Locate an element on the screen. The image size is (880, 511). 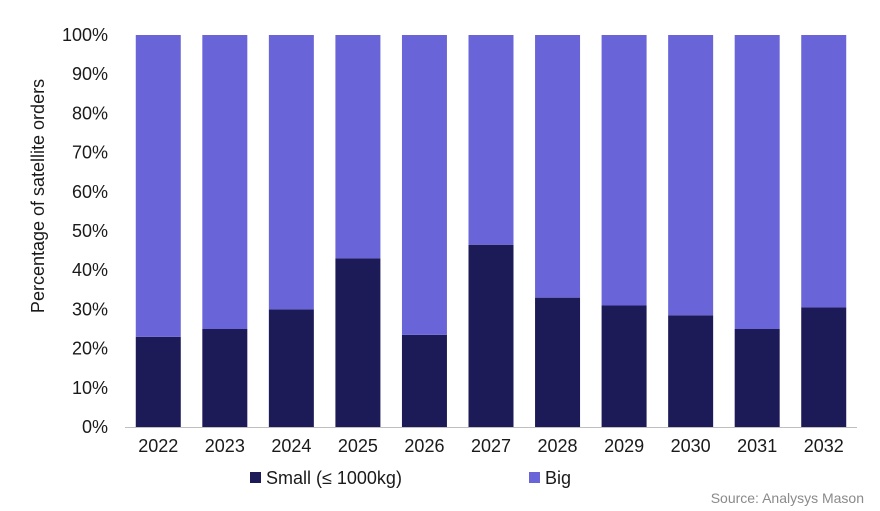
bar-segment-small-2026 is located at coordinates (424, 380).